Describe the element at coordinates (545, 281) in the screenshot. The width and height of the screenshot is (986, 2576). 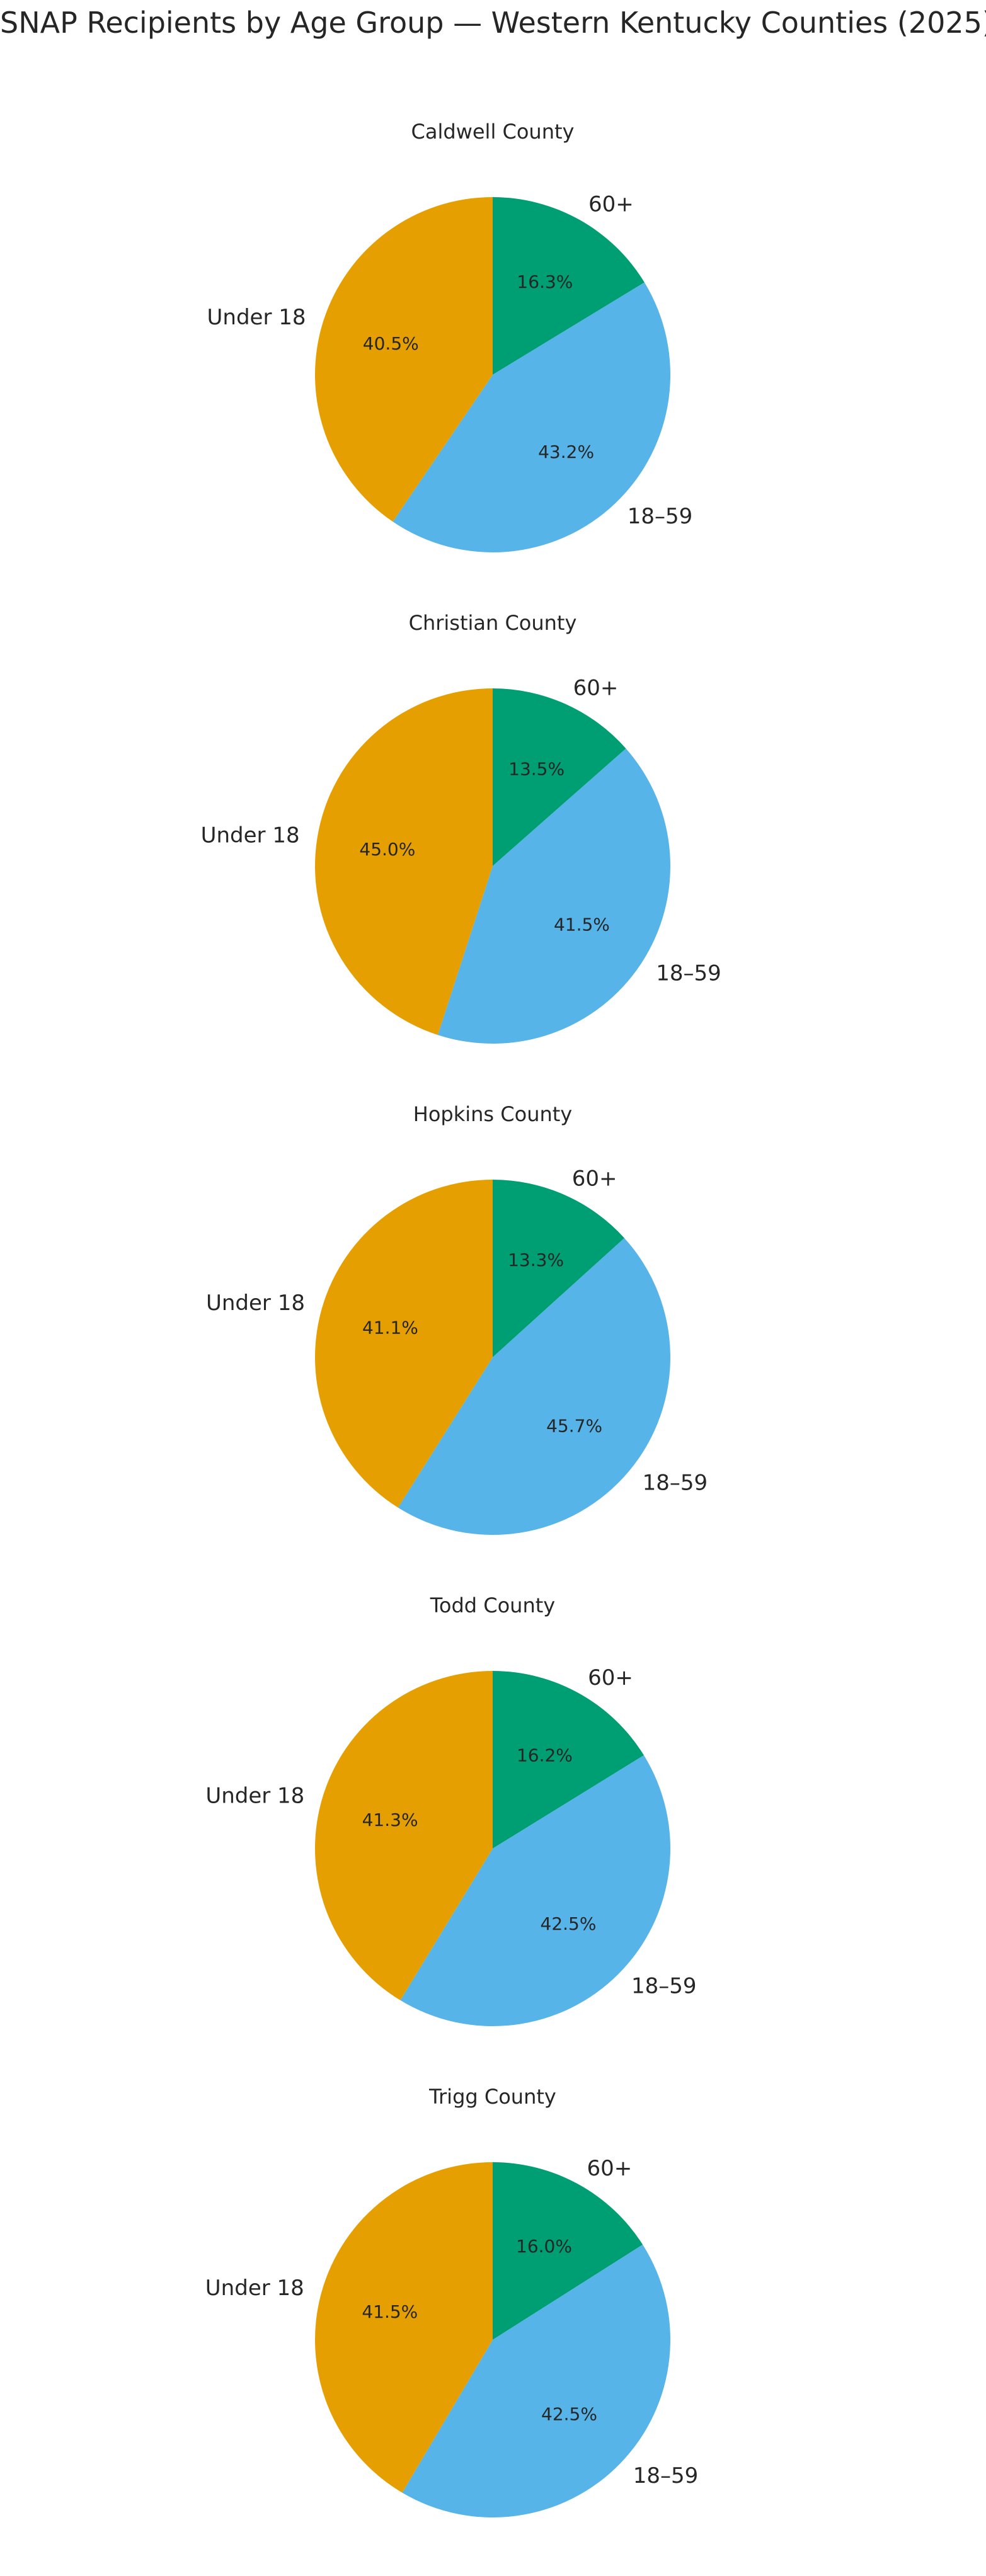
I see `pie-percent-label: 16.3%` at that location.